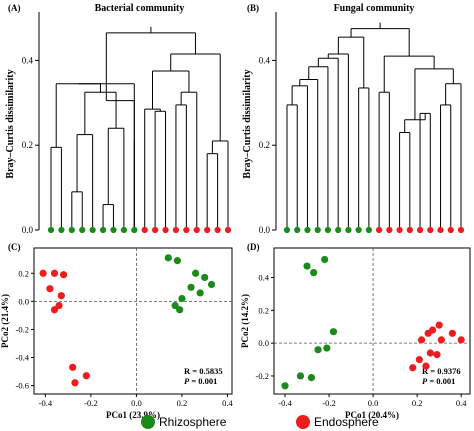 The height and width of the screenshot is (431, 474). I want to click on y-tick-label: -0.4, so click(23, 358).